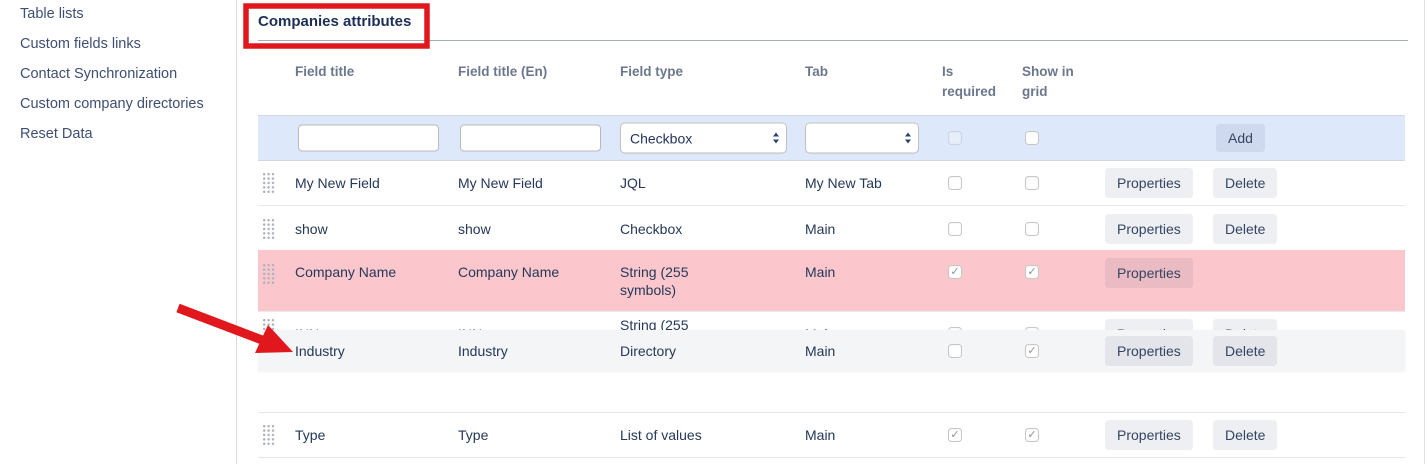 The image size is (1427, 464). What do you see at coordinates (654, 281) in the screenshot?
I see `field-type-cell: String (255 symbols)` at bounding box center [654, 281].